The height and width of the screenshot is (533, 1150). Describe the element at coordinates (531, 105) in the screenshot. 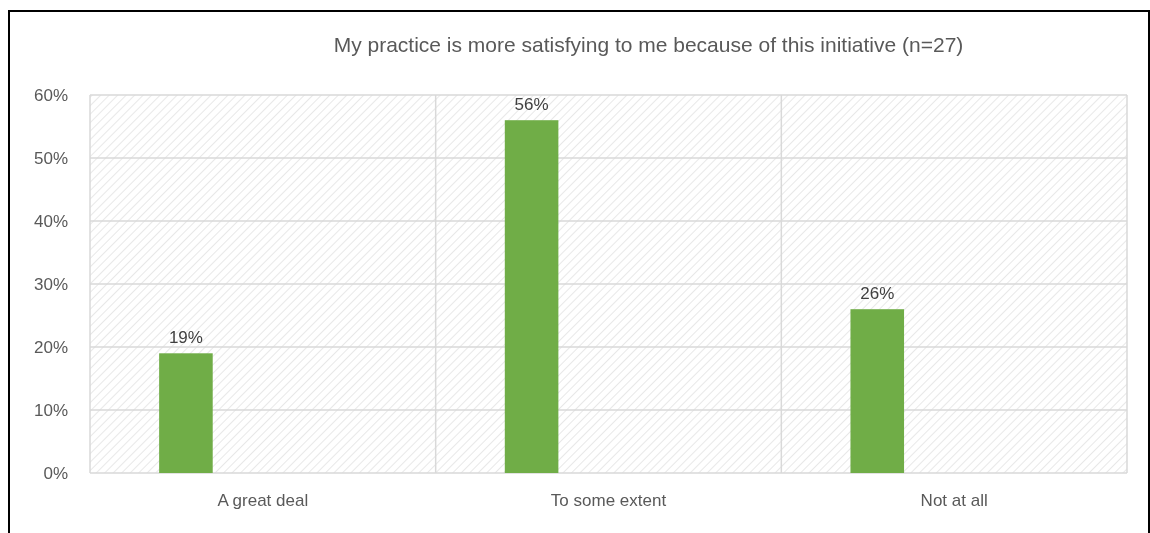

I see `data-label: 56%` at that location.